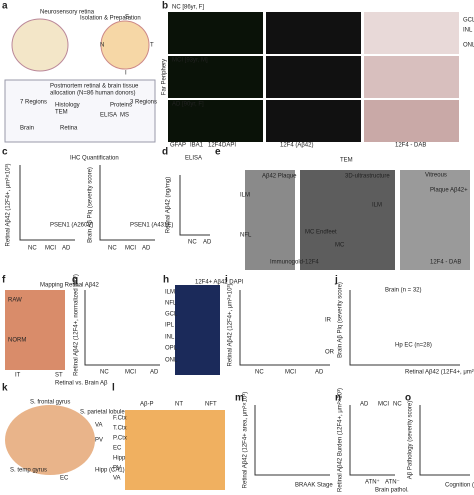  I want to click on label: Retinal Aβ42 (12F4+, μm²×10³), so click(231, 325).